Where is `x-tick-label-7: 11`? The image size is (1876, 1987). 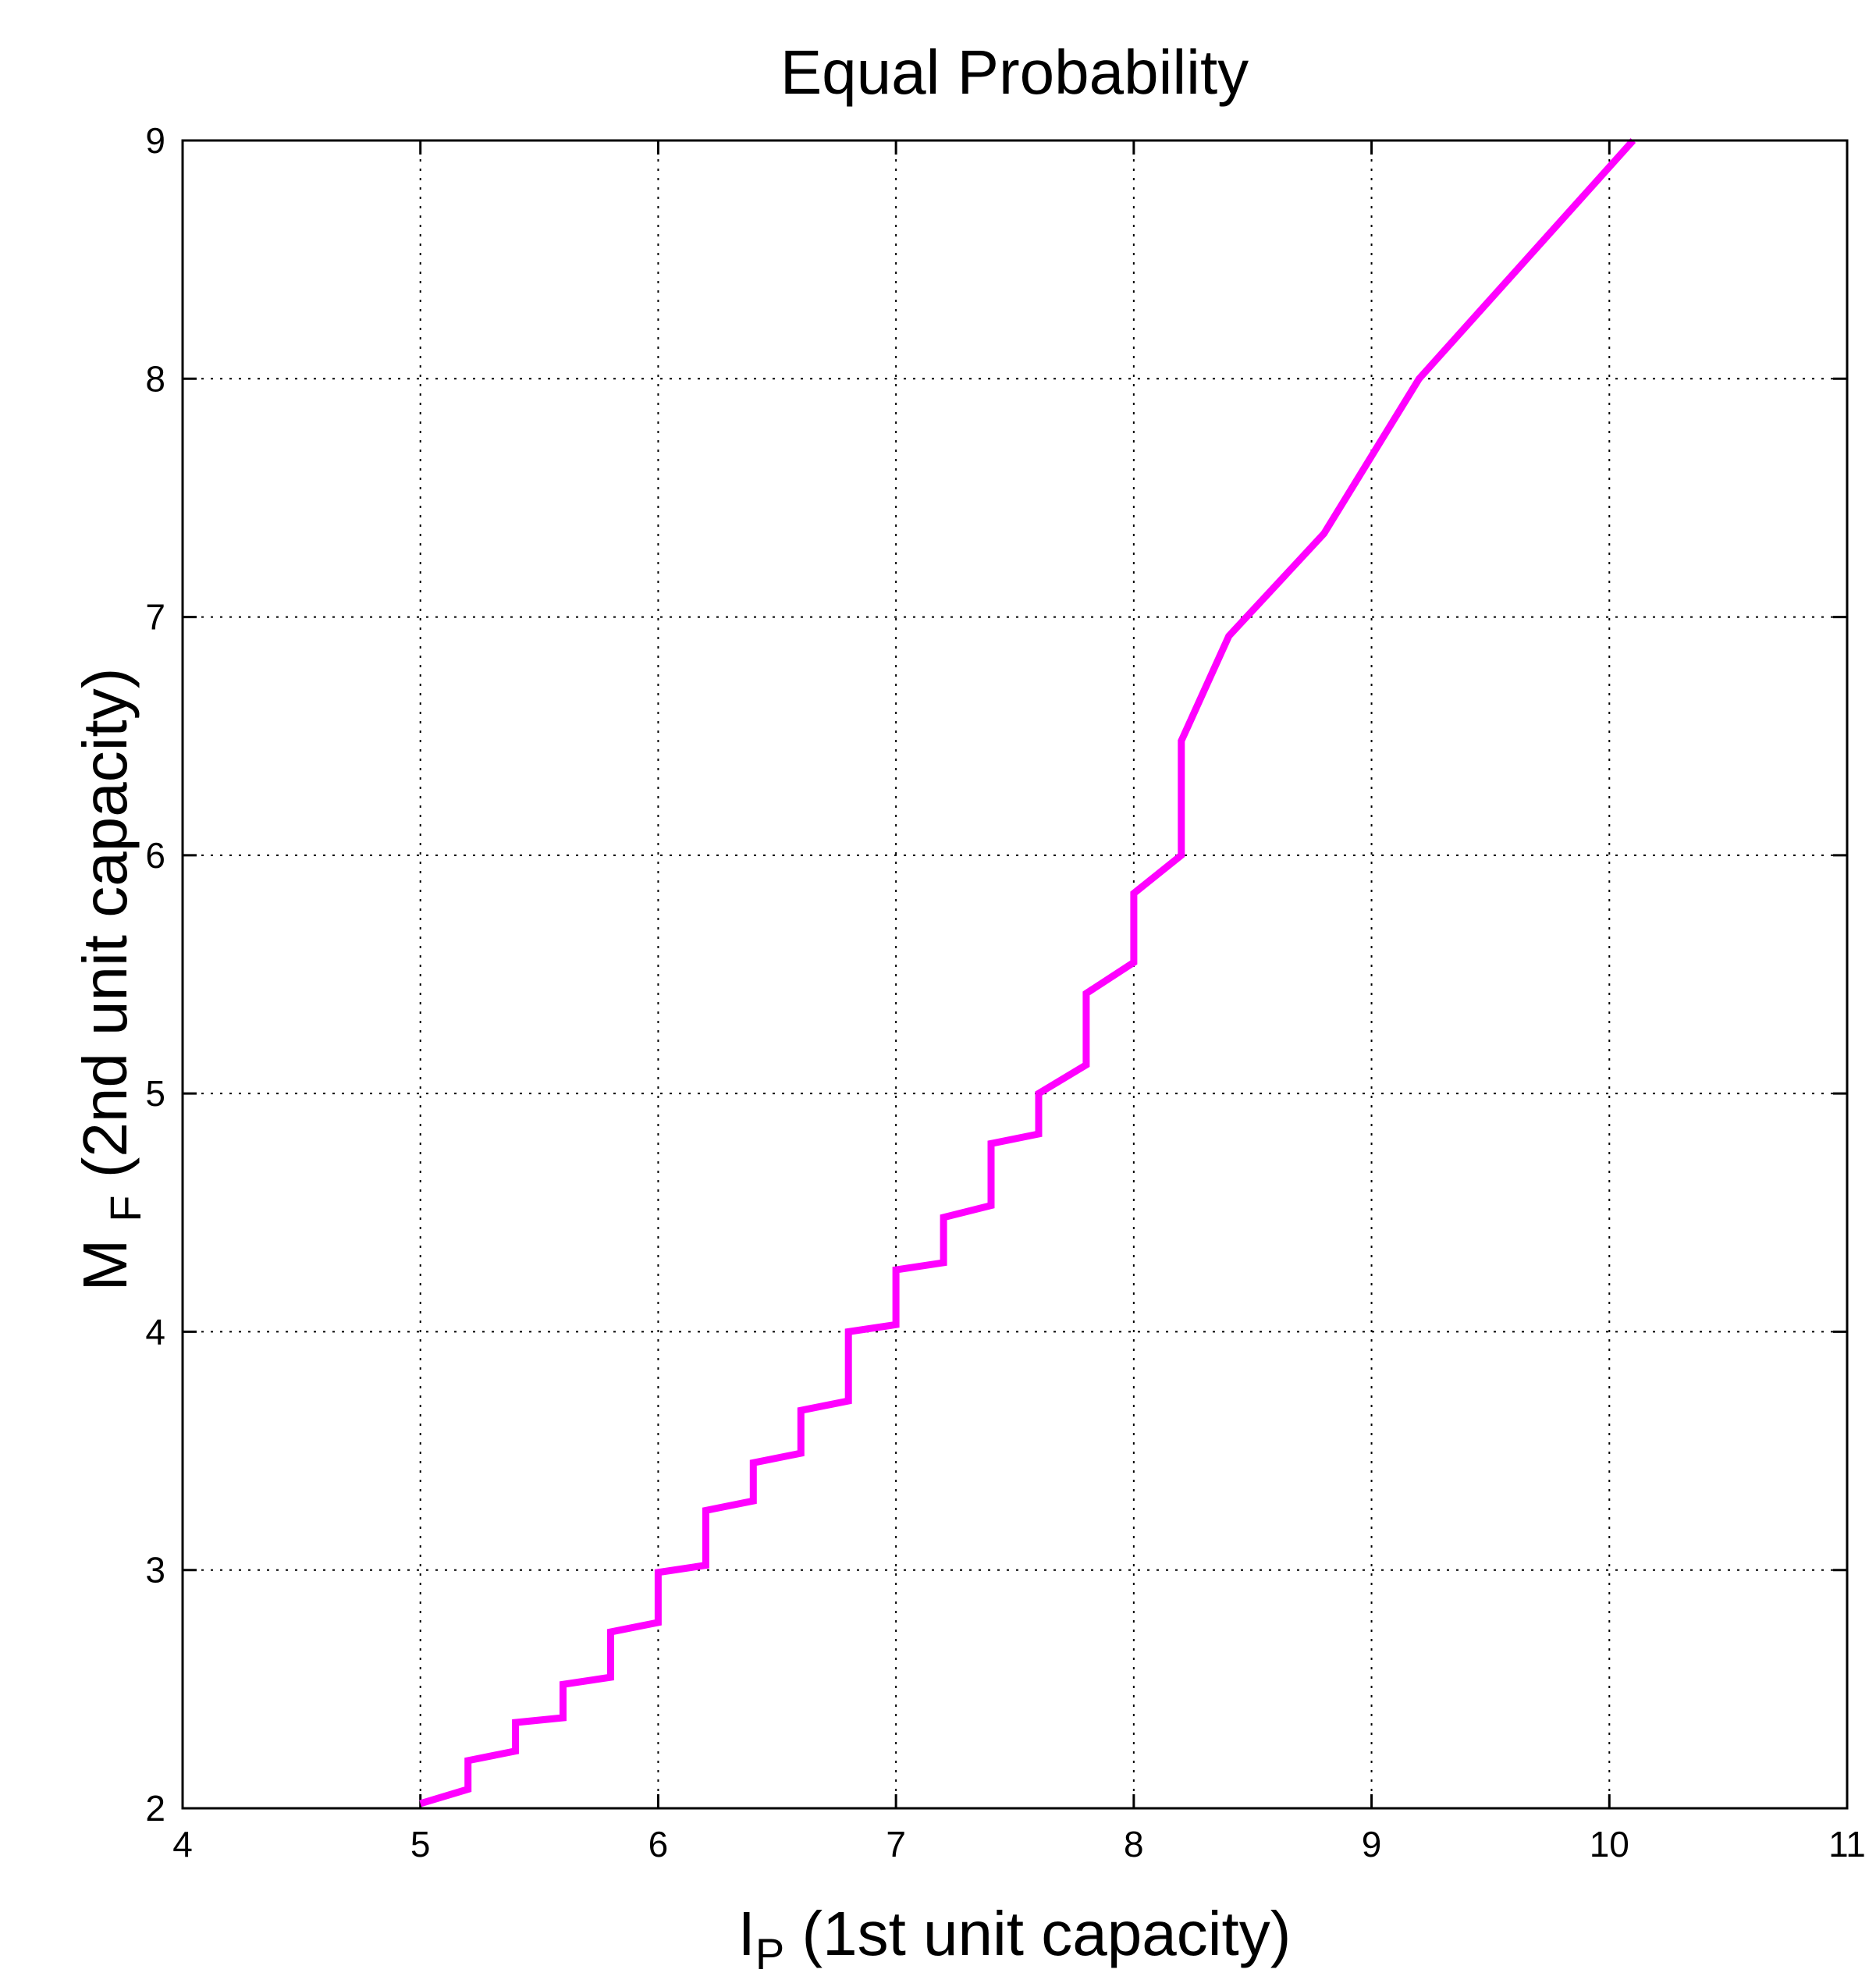
x-tick-label-7: 11 is located at coordinates (1847, 1844).